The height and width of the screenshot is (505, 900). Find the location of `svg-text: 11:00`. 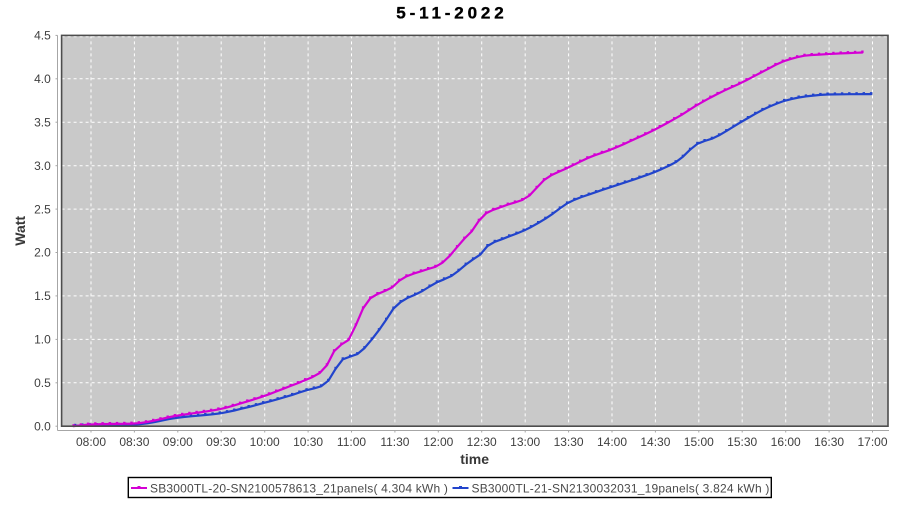

svg-text: 11:00 is located at coordinates (351, 442).